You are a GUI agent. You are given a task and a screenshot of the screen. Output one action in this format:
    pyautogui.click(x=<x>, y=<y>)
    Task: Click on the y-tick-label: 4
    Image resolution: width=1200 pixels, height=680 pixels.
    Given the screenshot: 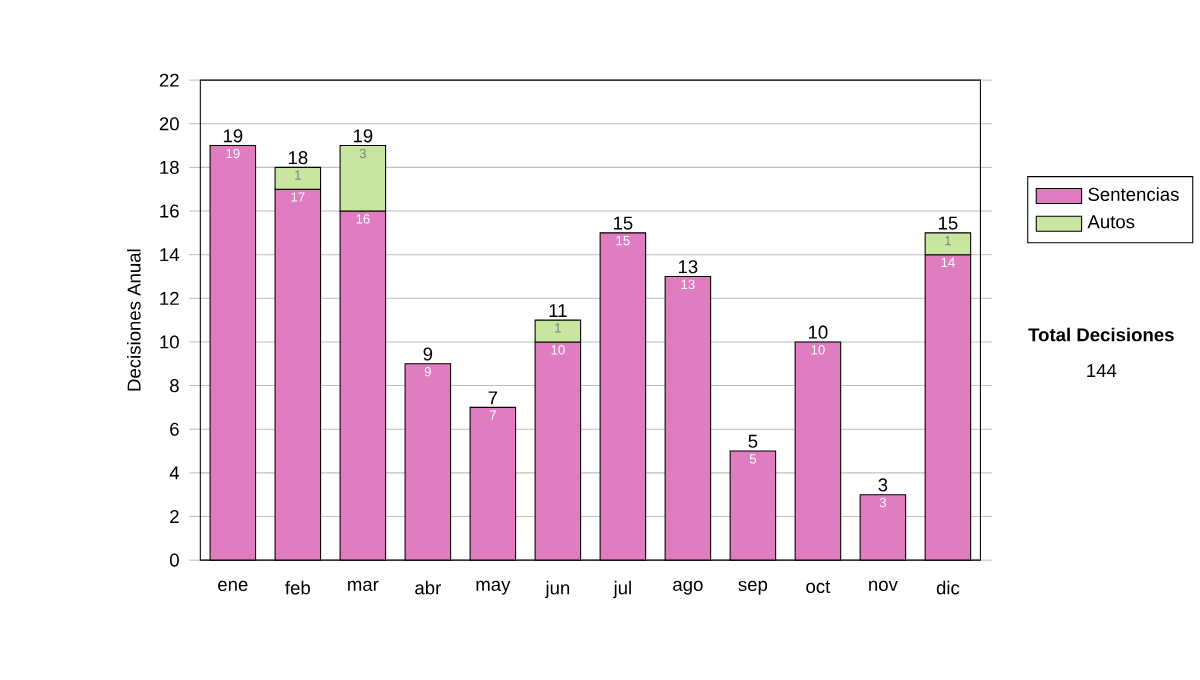 What is the action you would take?
    pyautogui.click(x=174, y=473)
    